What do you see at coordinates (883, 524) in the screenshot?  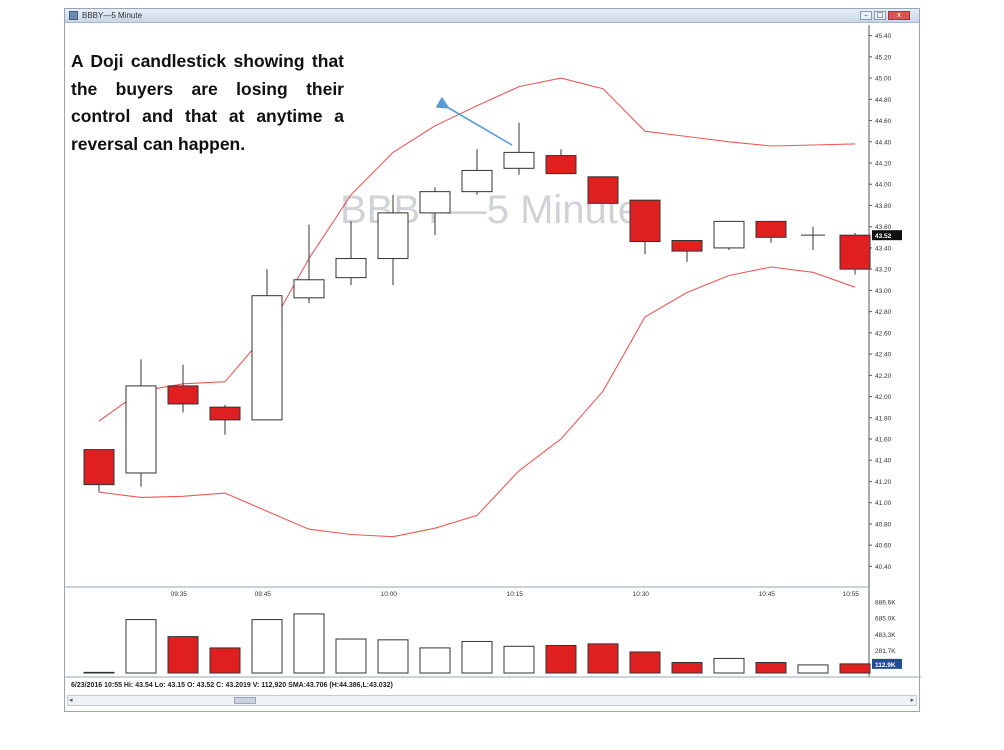 I see `price-tick-label: 40.80` at bounding box center [883, 524].